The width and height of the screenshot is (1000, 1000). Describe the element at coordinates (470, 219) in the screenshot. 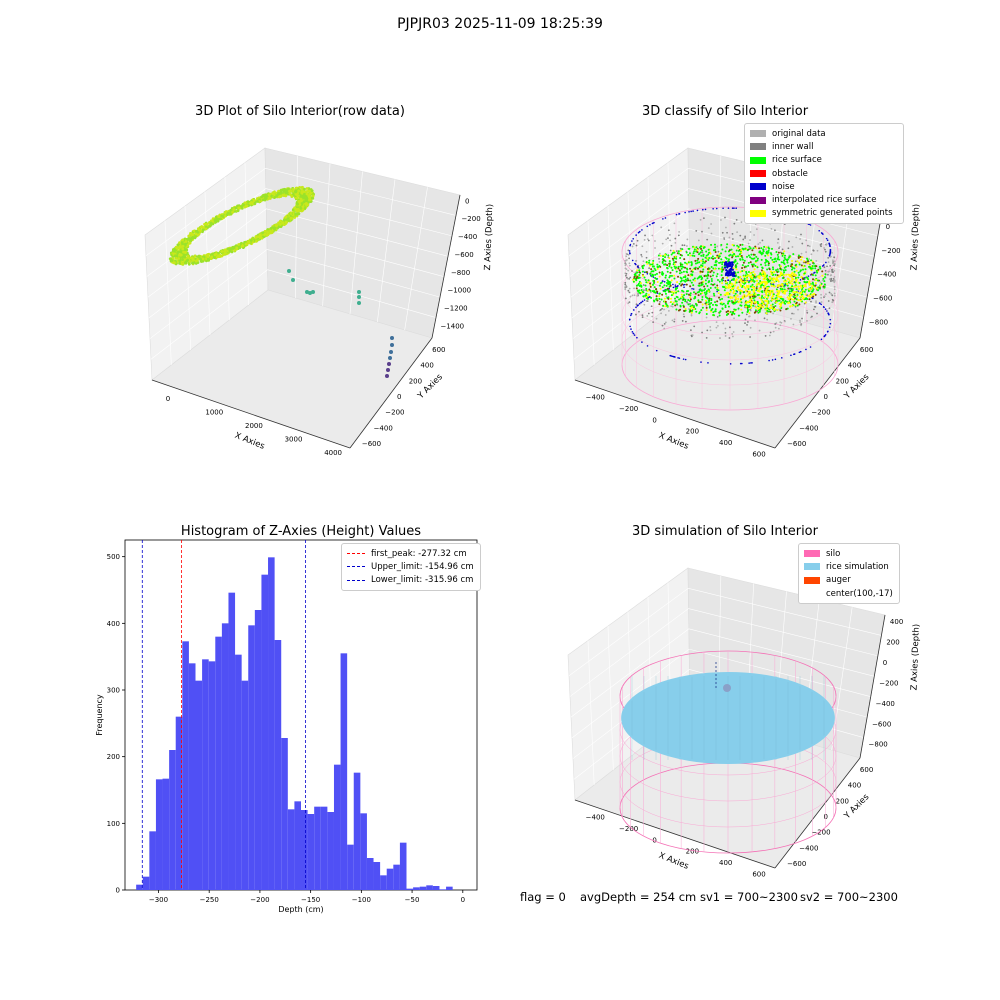

I see `z-tick-label: −200` at that location.